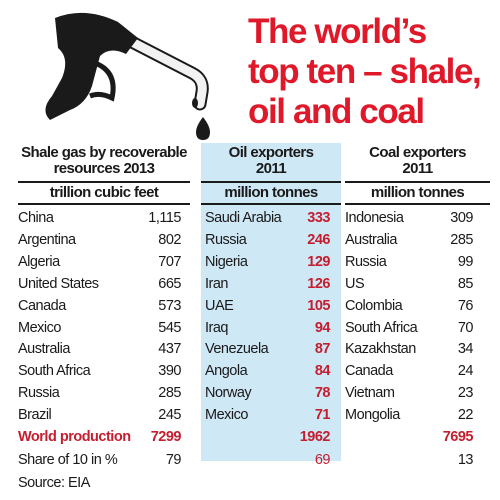 This screenshot has height=500, width=500. Describe the element at coordinates (99, 328) in the screenshot. I see `table-row: Mexico 545` at that location.